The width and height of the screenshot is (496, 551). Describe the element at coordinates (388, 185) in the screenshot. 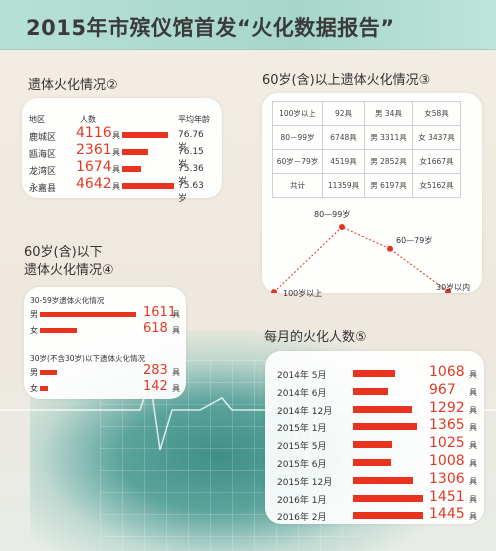

I see `table-cell: 男 6197具` at that location.